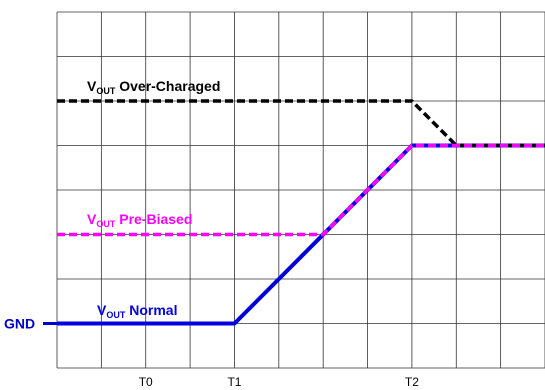  What do you see at coordinates (301, 123) in the screenshot?
I see `series-line-over-charged` at bounding box center [301, 123].